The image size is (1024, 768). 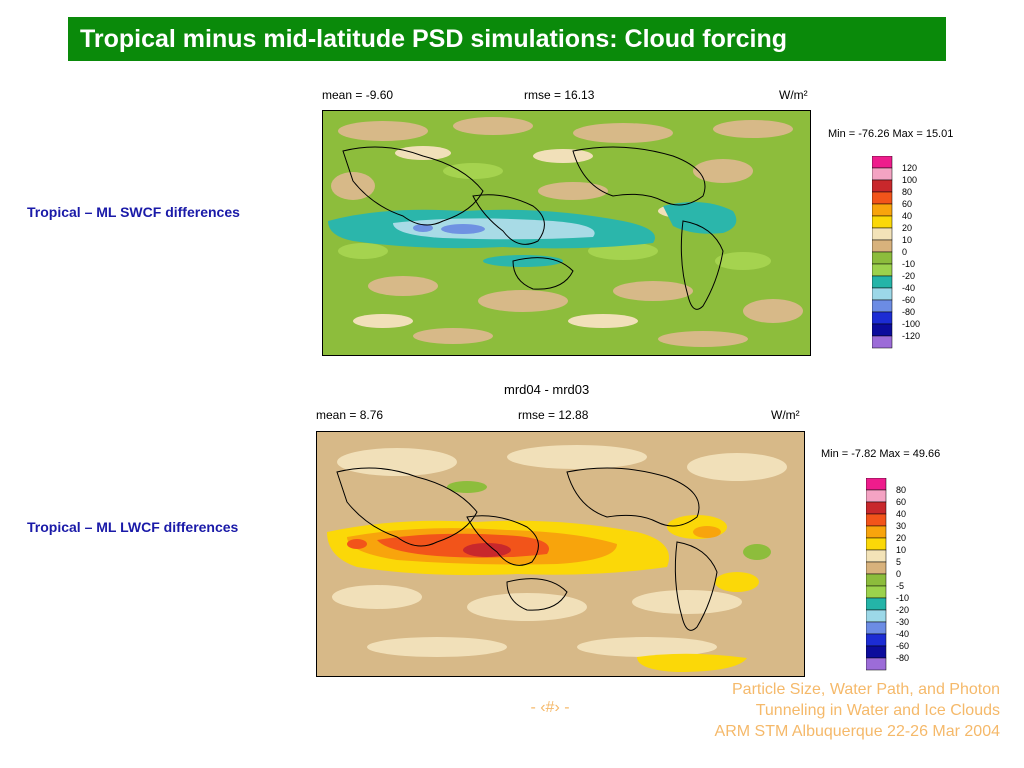 I want to click on lwcf-side-label: Tropical – ML LWCF differences, so click(x=133, y=527).